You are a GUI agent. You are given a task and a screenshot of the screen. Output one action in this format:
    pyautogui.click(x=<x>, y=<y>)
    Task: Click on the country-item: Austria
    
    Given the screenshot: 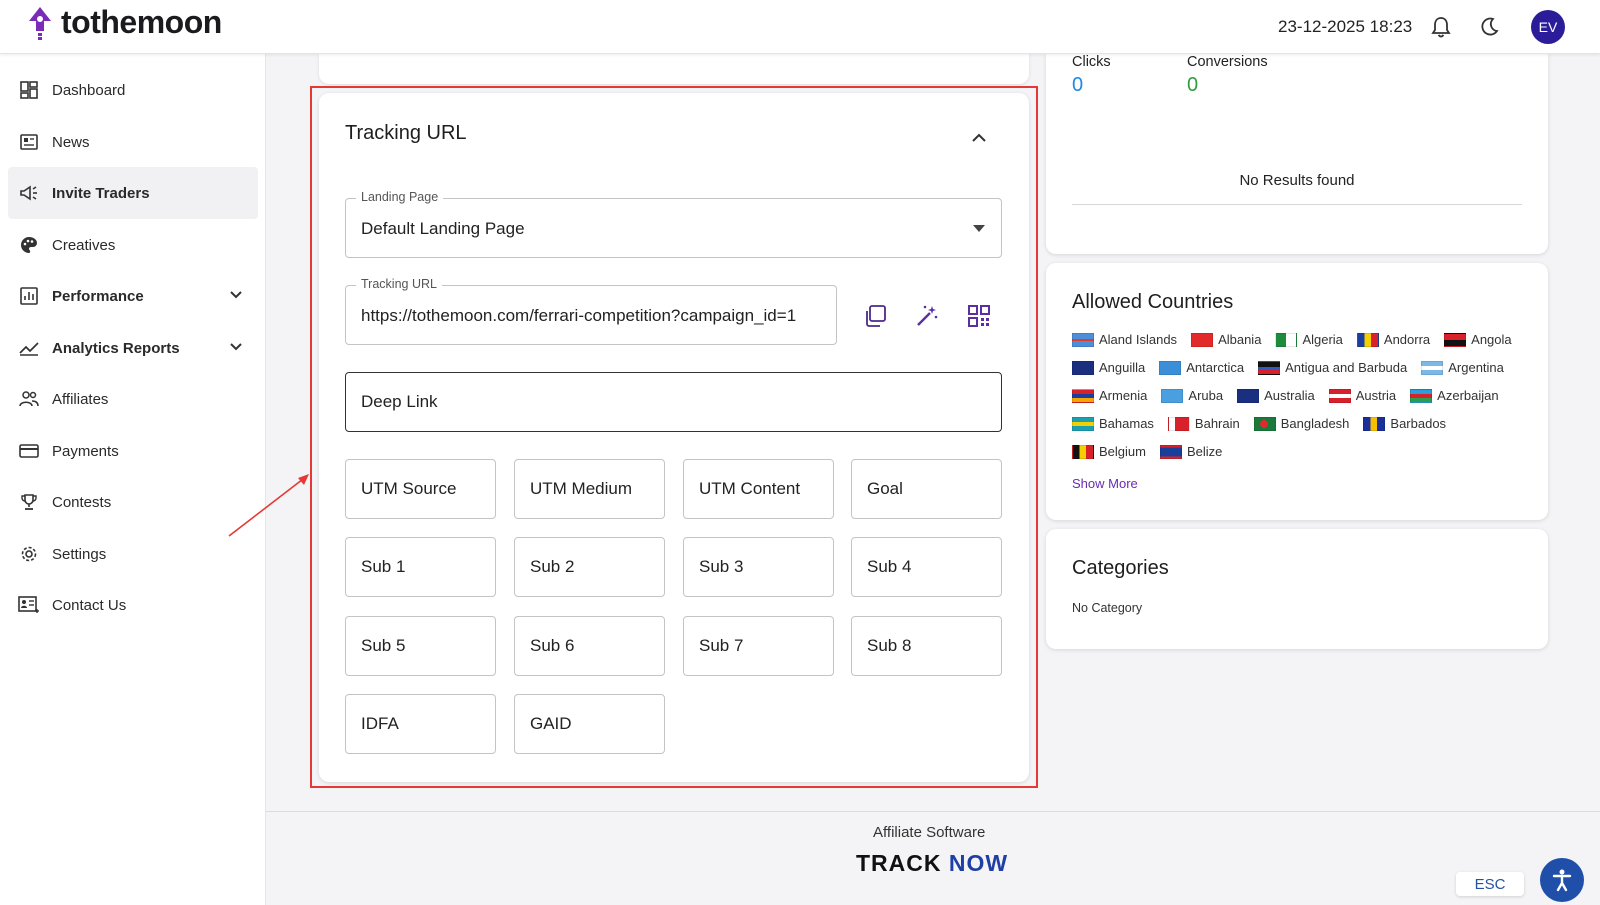 What is the action you would take?
    pyautogui.click(x=1362, y=395)
    